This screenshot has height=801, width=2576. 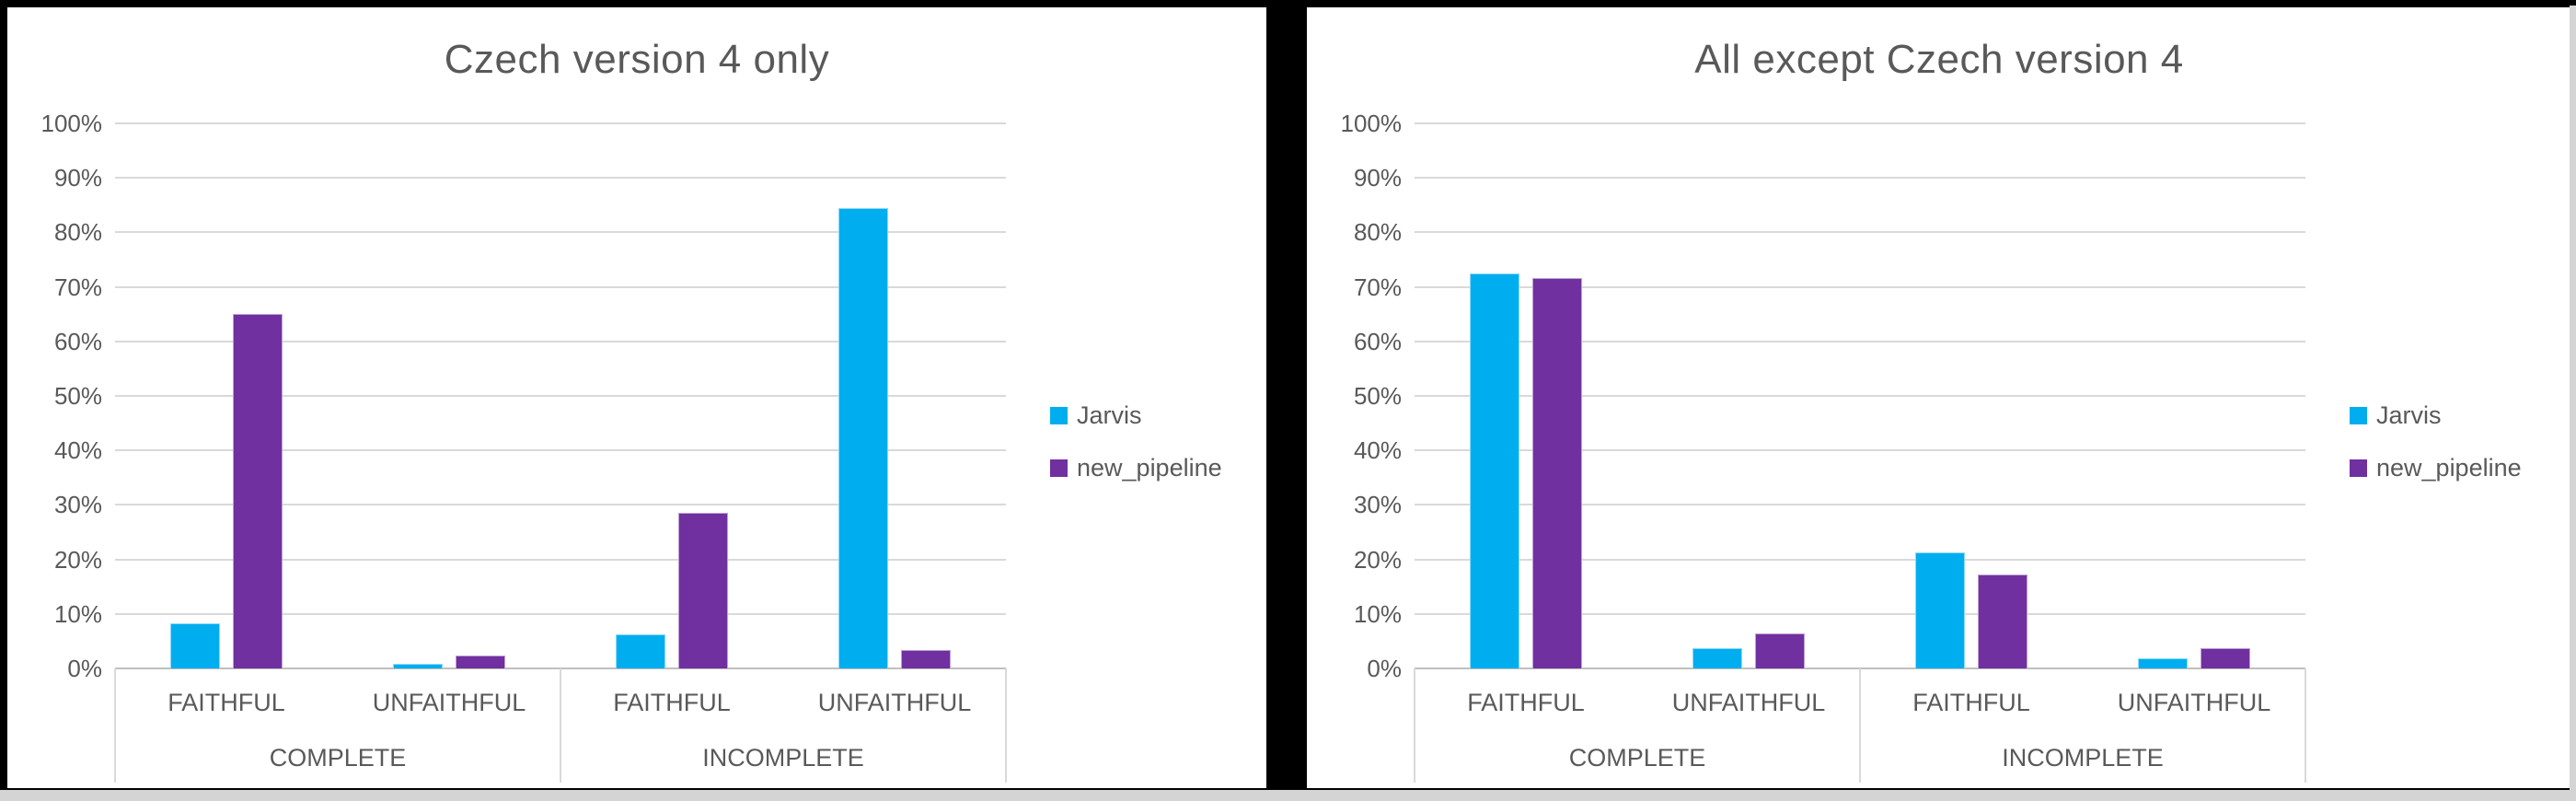 I want to click on window-bottom-edge, so click(x=1288, y=795).